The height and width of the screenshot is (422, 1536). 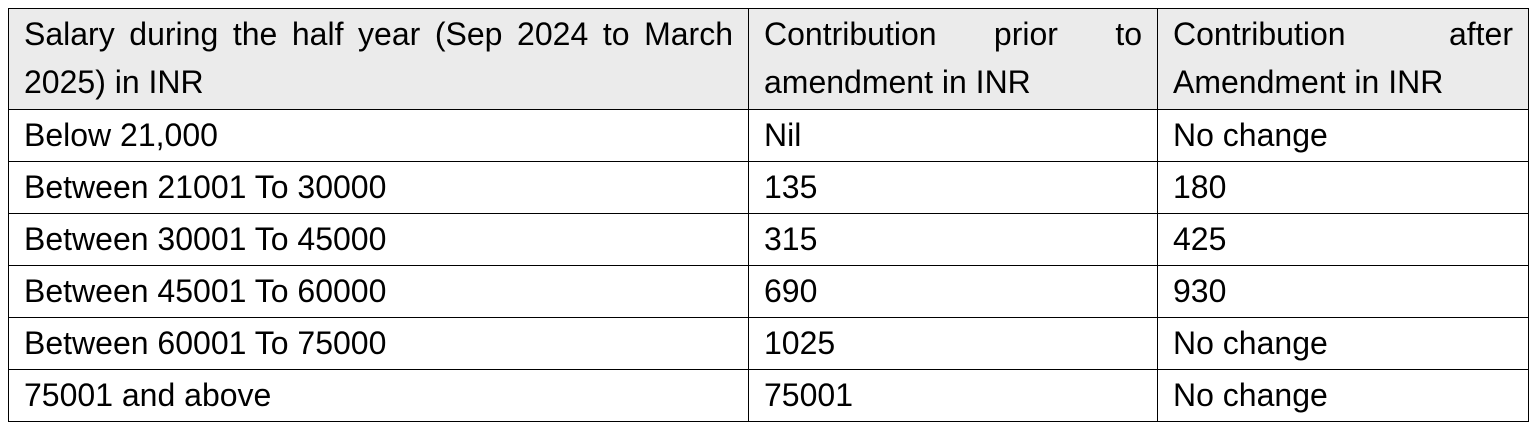 I want to click on header-cell: Contribution after Amendment in INR, so click(x=1343, y=59).